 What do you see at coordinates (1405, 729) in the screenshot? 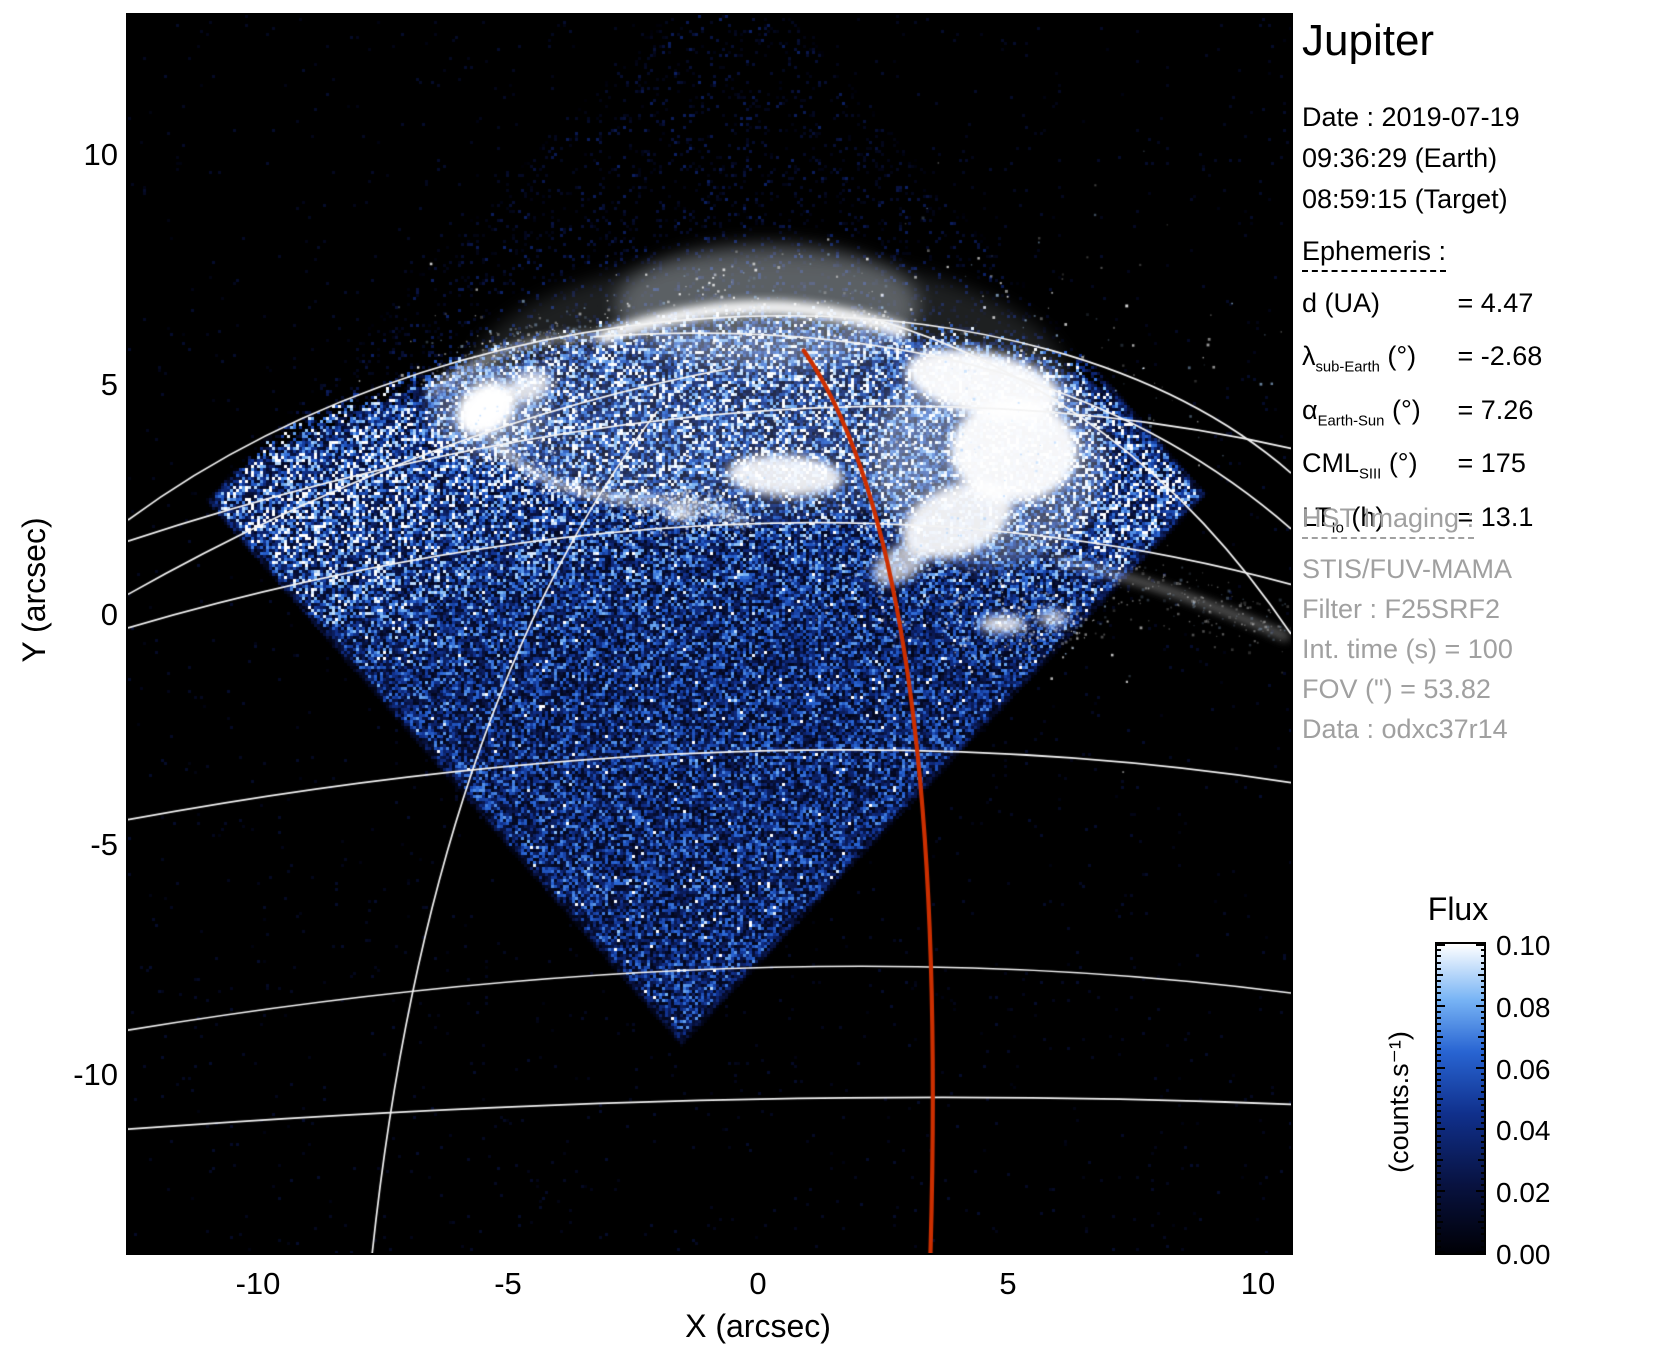
I see `hst-row: Data : odxc37r14` at bounding box center [1405, 729].